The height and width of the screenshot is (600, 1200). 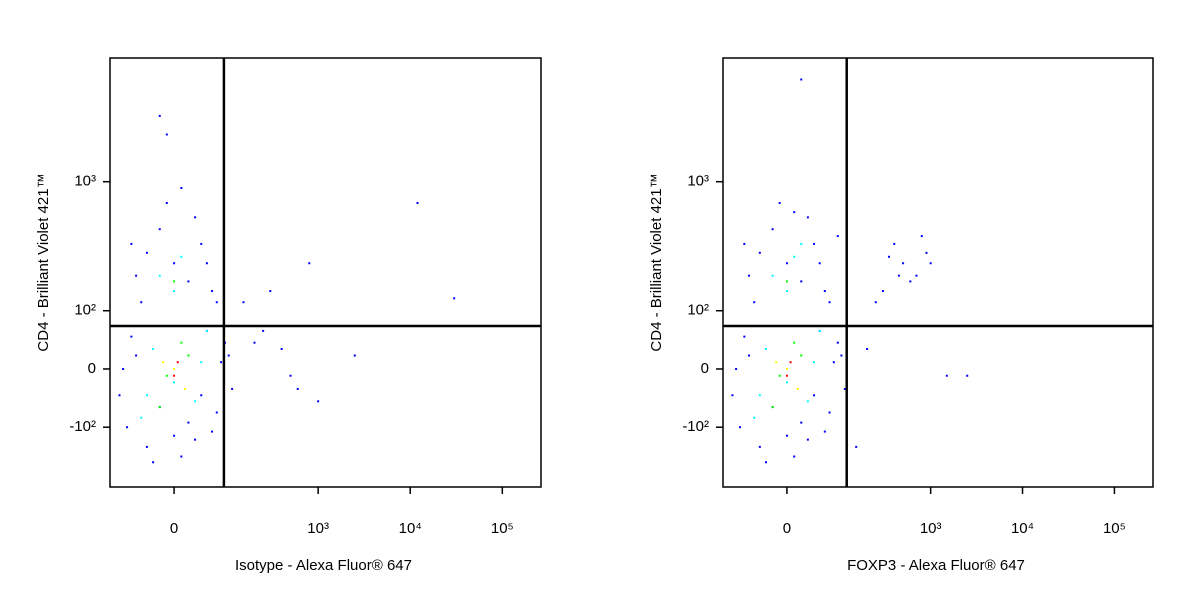 I want to click on y-tick-label: 10², so click(x=85, y=310).